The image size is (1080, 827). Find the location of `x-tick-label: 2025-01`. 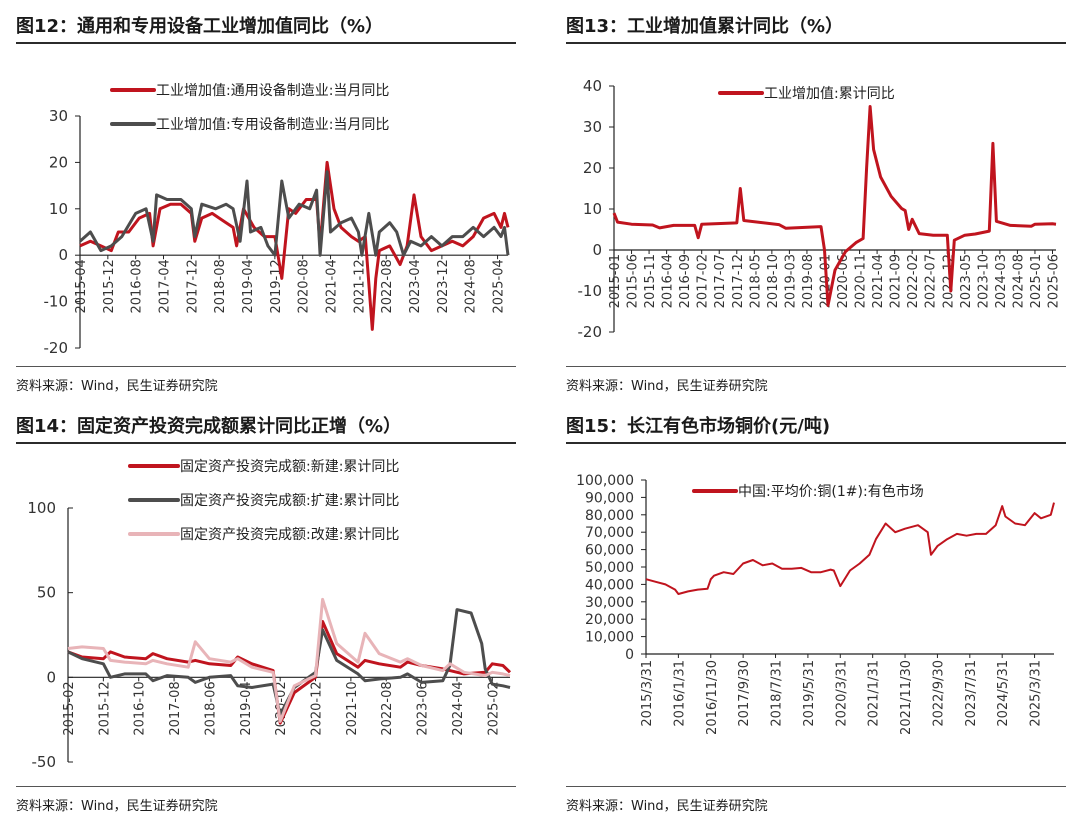

x-tick-label: 2025-01 is located at coordinates (1036, 281).